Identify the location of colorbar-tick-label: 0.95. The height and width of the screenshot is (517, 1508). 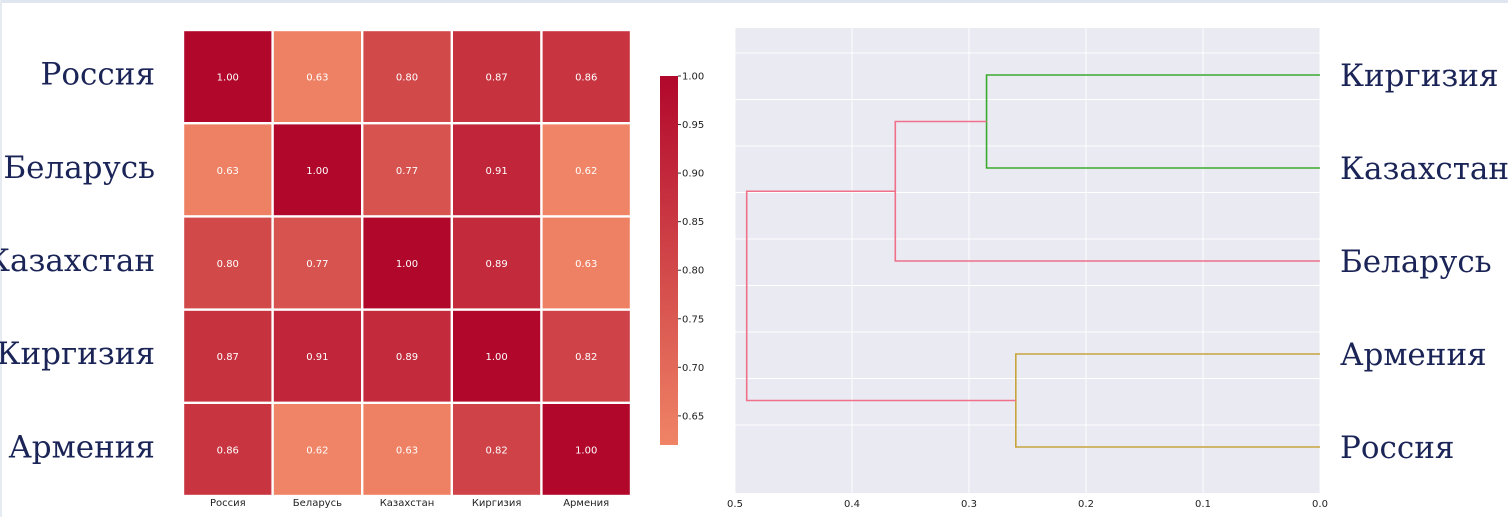
(693, 125).